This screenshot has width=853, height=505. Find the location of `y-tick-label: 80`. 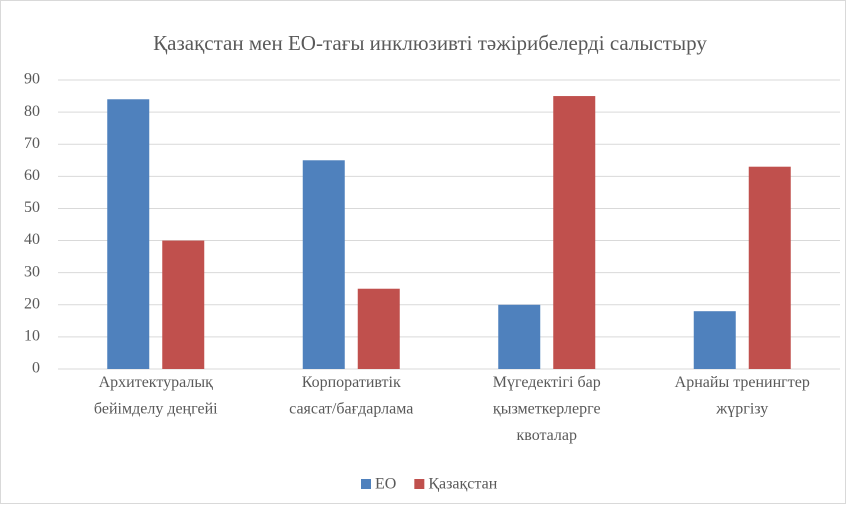

y-tick-label: 80 is located at coordinates (32, 111).